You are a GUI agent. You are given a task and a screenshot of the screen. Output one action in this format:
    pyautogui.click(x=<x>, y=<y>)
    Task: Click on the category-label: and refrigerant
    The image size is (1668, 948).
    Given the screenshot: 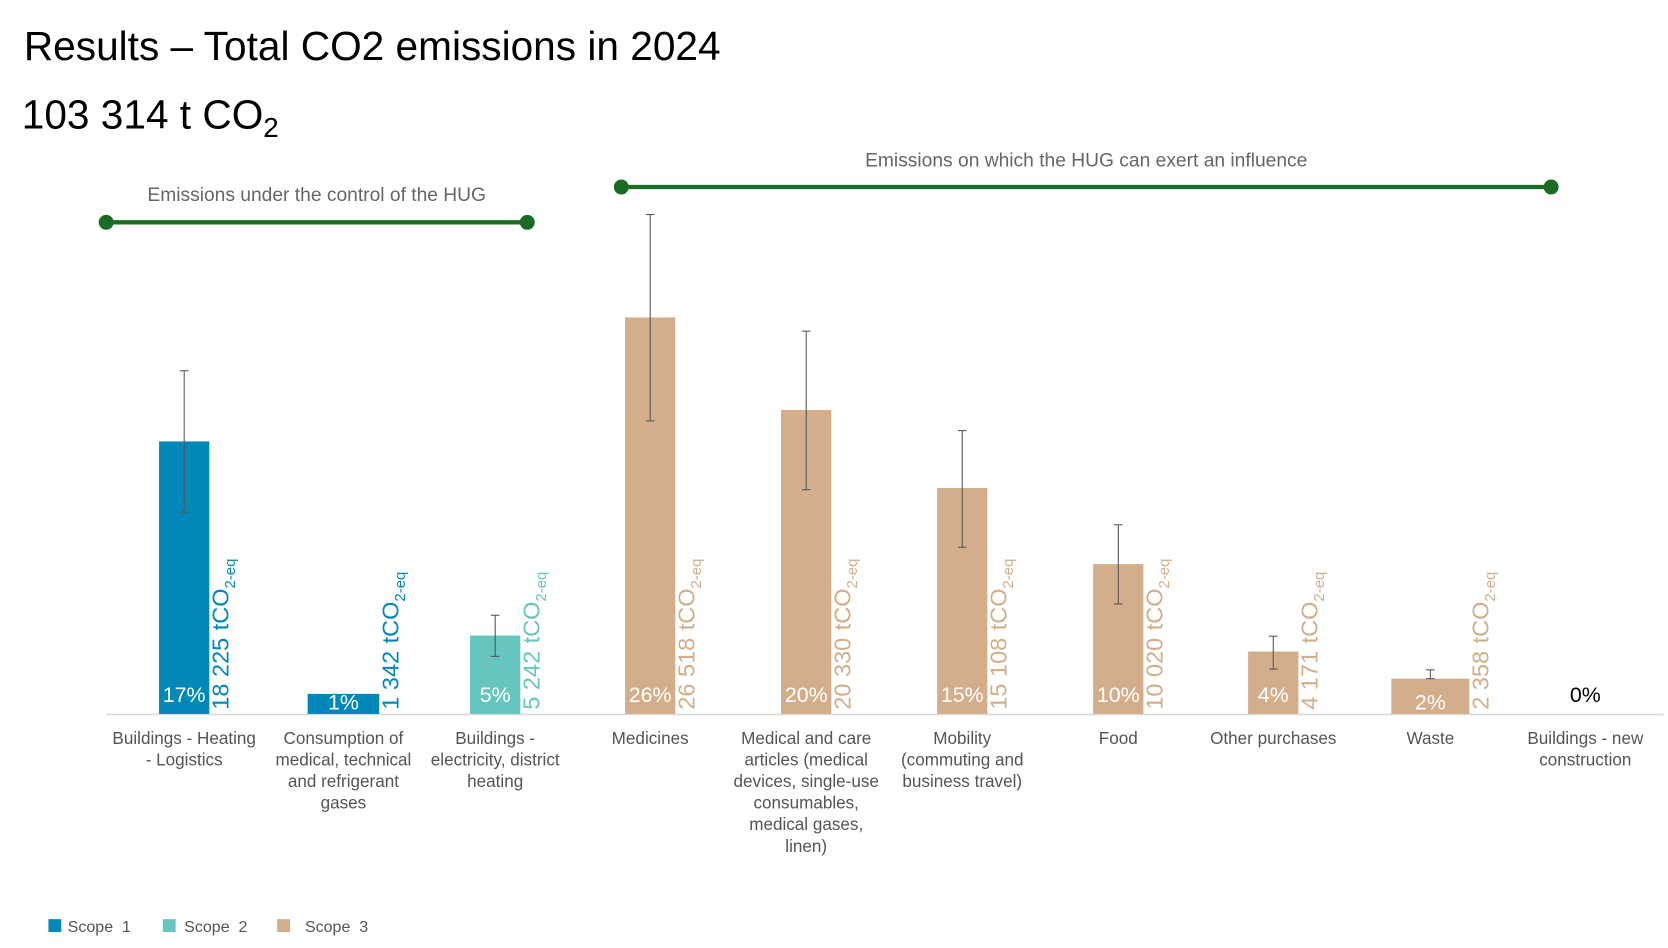 What is the action you would take?
    pyautogui.click(x=343, y=781)
    